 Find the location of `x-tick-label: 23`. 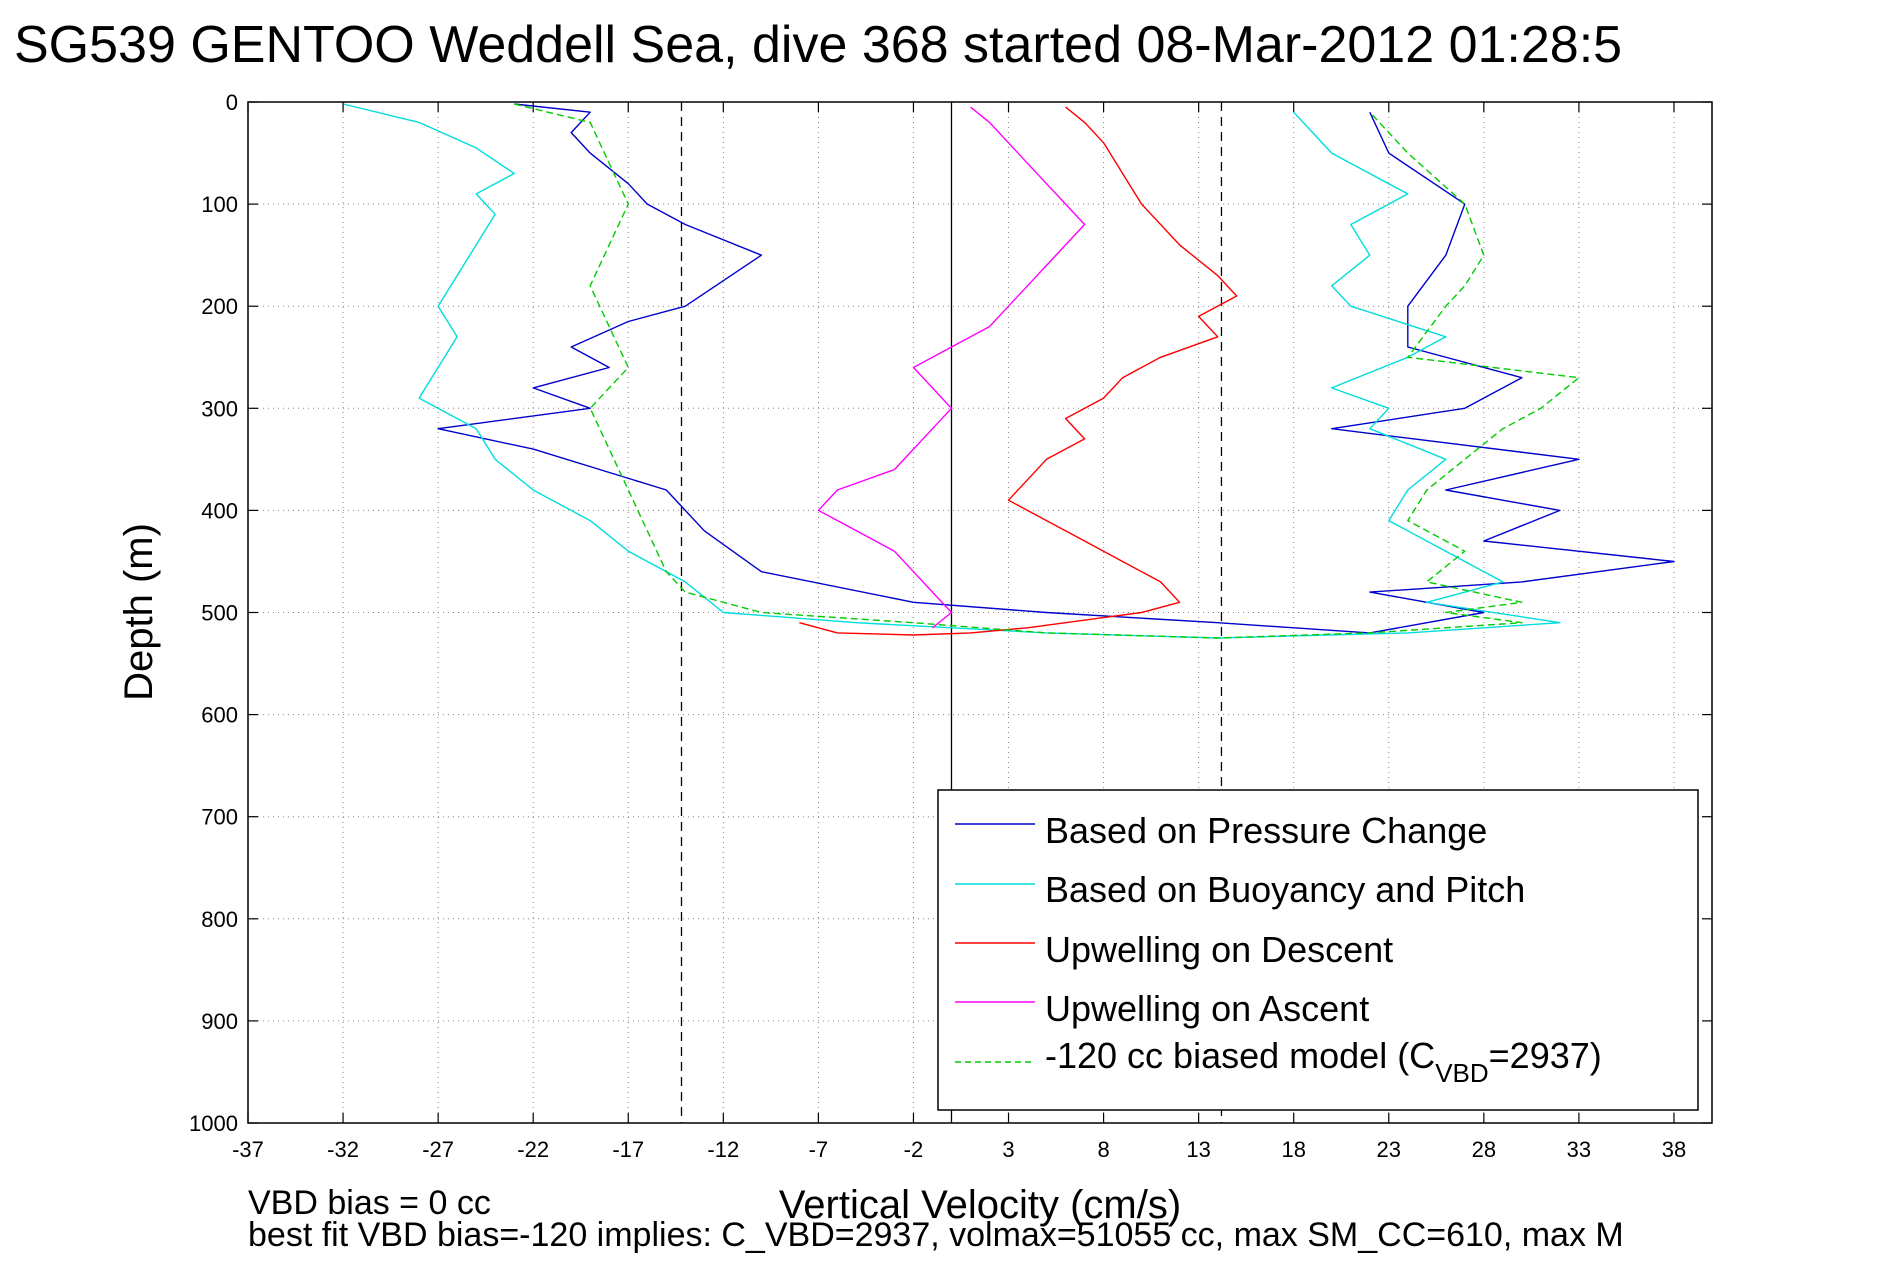

x-tick-label: 23 is located at coordinates (1389, 1149).